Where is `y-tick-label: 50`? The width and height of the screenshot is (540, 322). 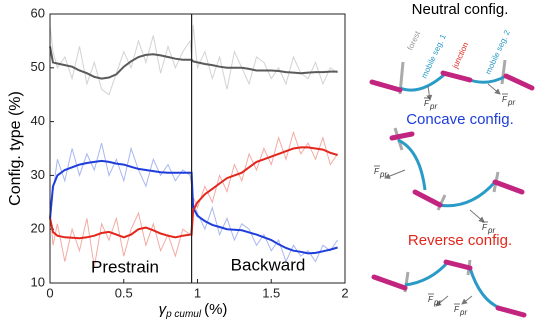 y-tick-label: 50 is located at coordinates (38, 66).